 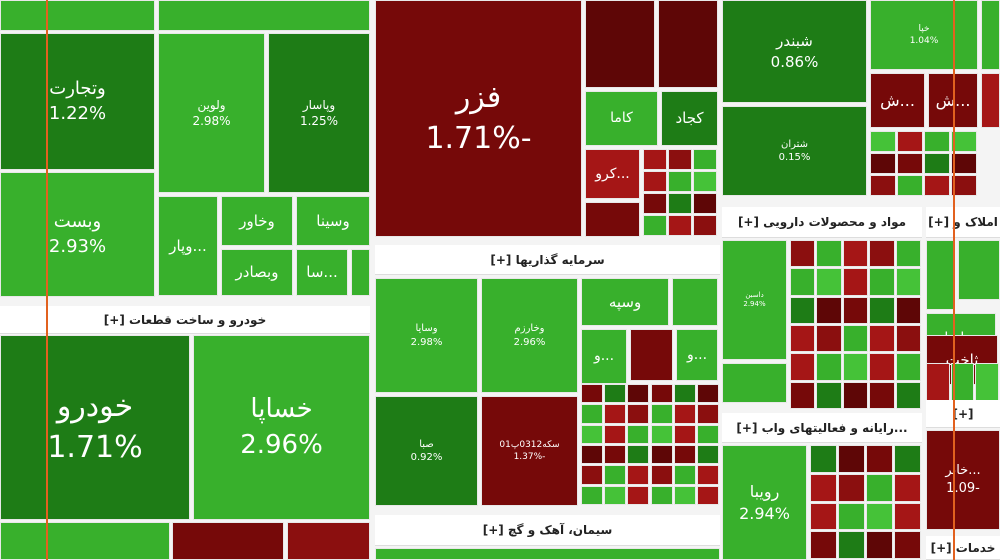 I want to click on stock-tile: وبصادر, so click(x=257, y=272).